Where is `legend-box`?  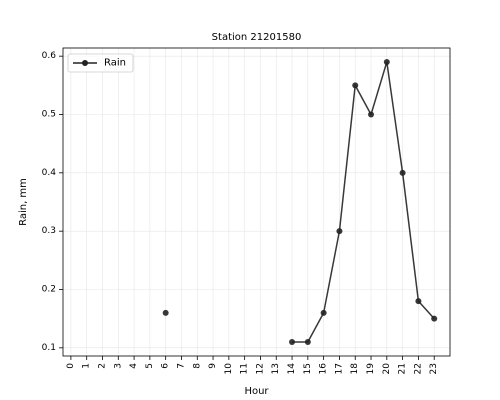
legend-box is located at coordinates (100, 63).